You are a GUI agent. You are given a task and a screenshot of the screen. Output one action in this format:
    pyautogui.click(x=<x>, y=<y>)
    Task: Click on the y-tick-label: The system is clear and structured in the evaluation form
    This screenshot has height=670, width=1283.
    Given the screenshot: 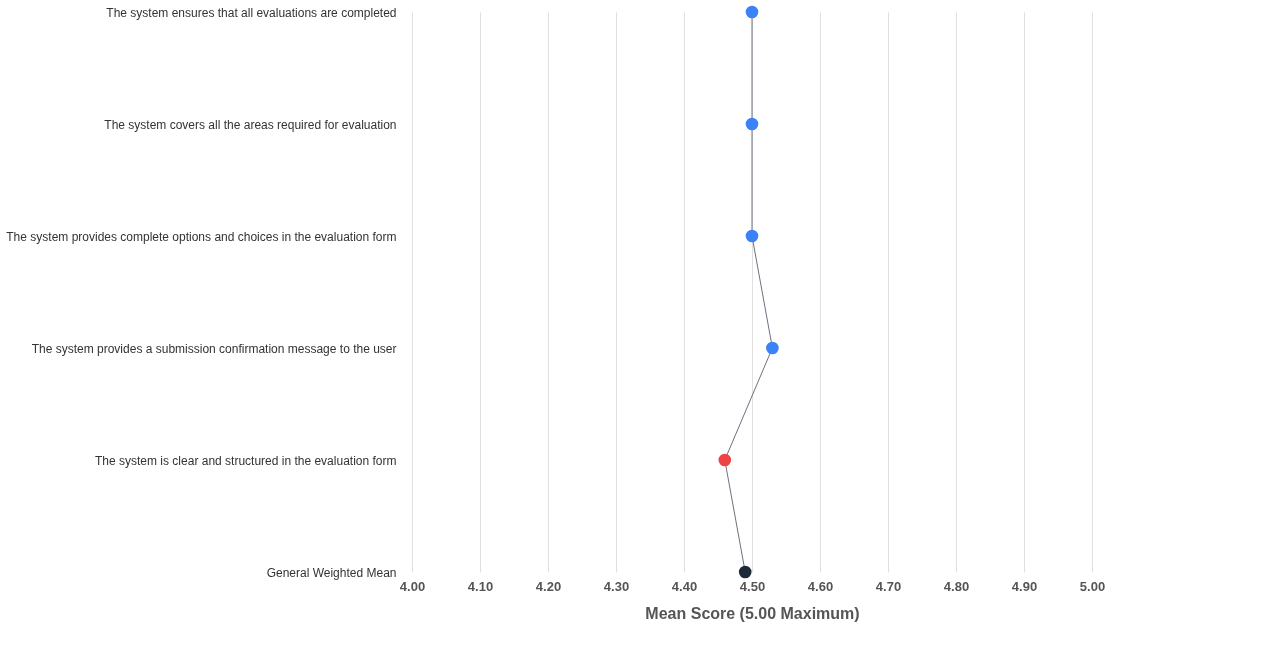 What is the action you would take?
    pyautogui.click(x=246, y=460)
    